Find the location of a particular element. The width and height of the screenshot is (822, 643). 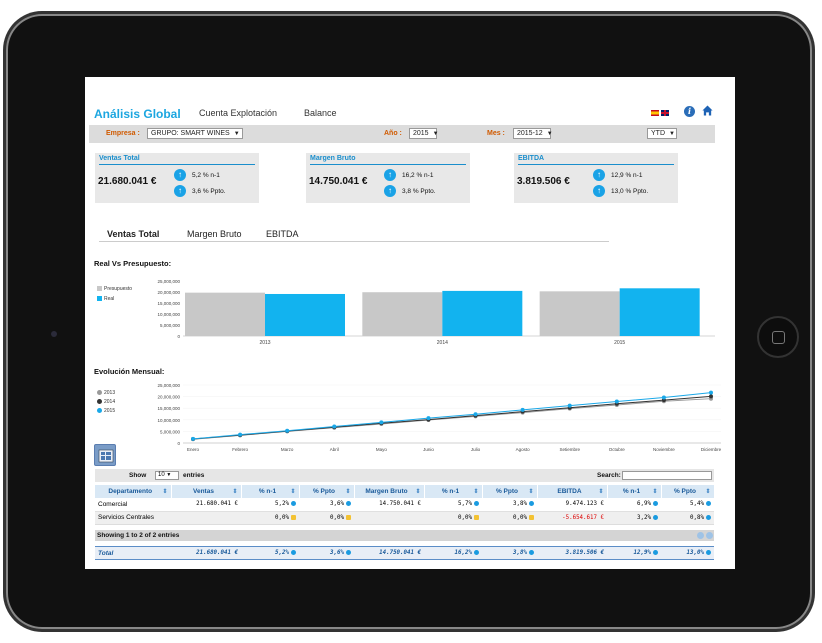

department-cell: Comercial is located at coordinates (133, 505).